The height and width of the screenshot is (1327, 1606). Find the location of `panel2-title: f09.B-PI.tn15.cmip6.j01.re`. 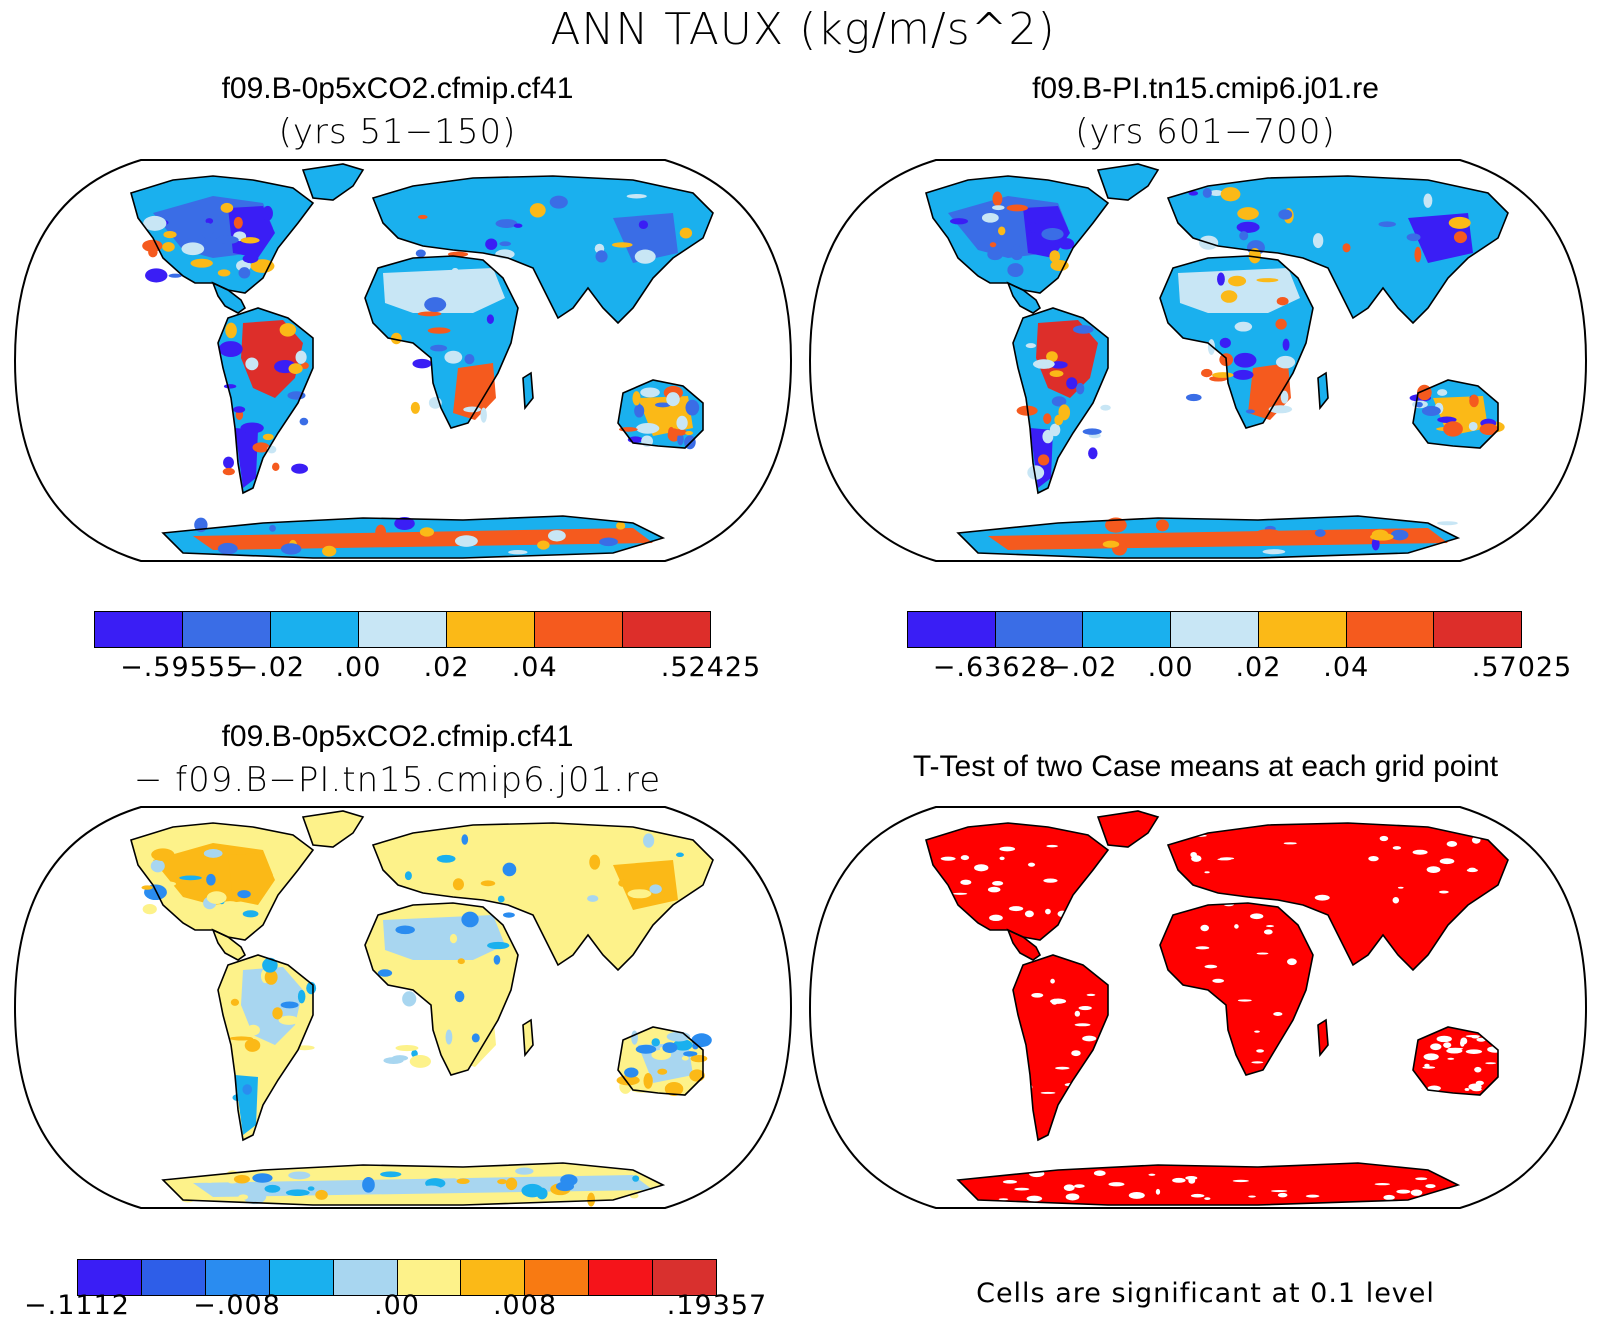

panel2-title: f09.B-PI.tn15.cmip6.j01.re is located at coordinates (1205, 88).